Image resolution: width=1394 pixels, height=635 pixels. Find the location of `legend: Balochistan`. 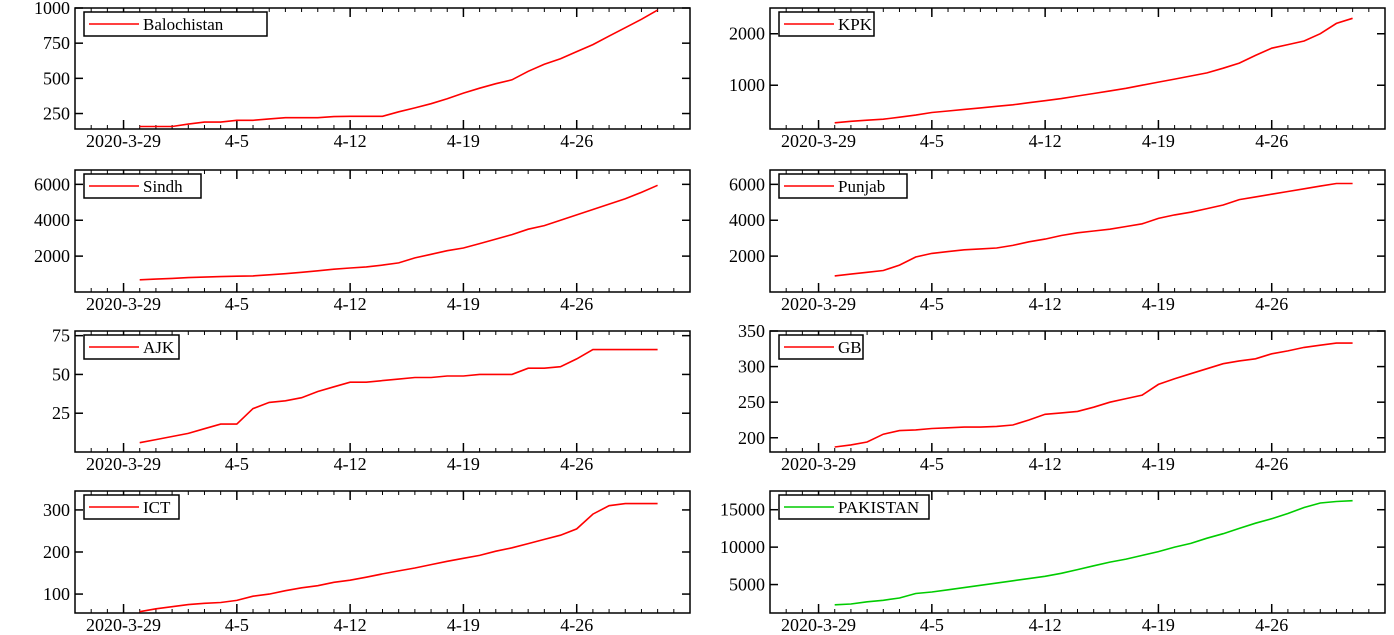

legend: Balochistan is located at coordinates (175, 24).